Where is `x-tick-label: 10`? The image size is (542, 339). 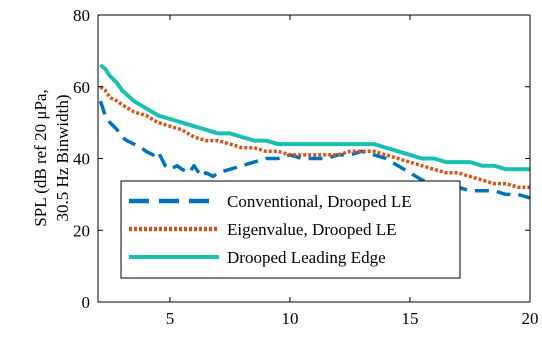
x-tick-label: 10 is located at coordinates (290, 318).